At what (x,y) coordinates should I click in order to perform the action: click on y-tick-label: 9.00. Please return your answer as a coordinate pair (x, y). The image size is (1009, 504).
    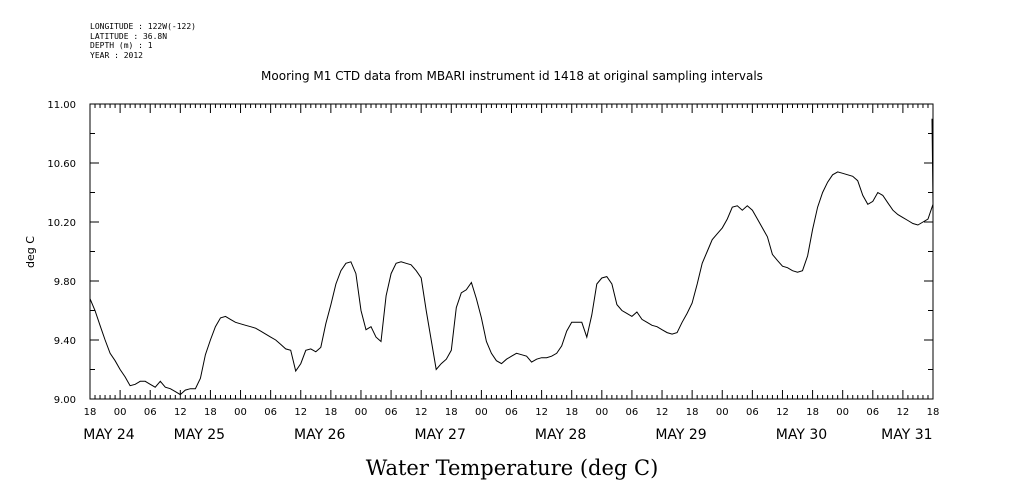
    Looking at the image, I should click on (65, 400).